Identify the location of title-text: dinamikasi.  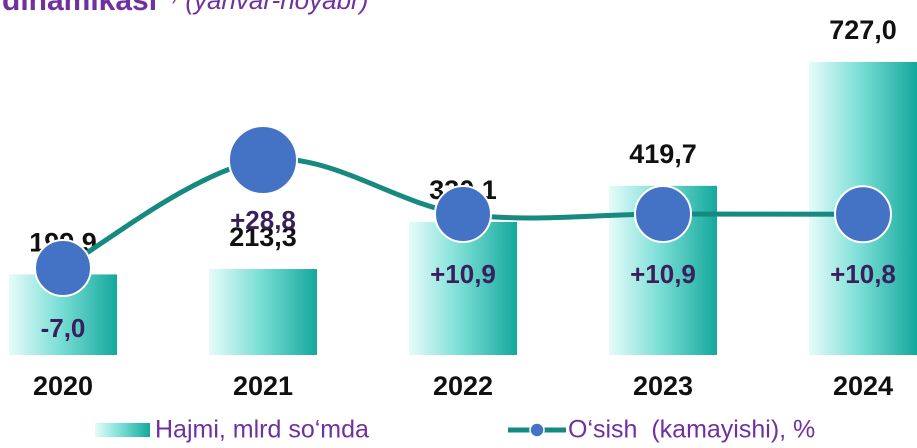
(79, 8).